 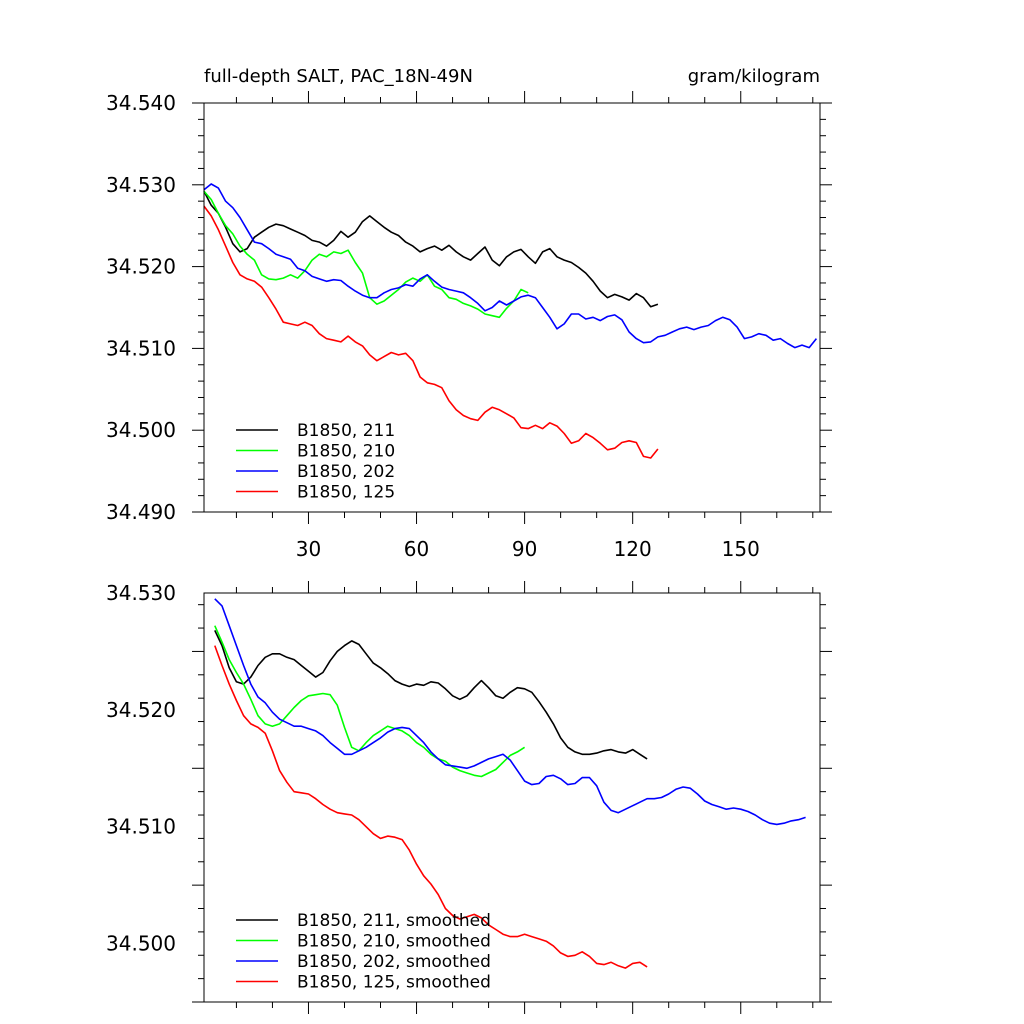 I want to click on x-tick-label: 30, so click(x=308, y=549).